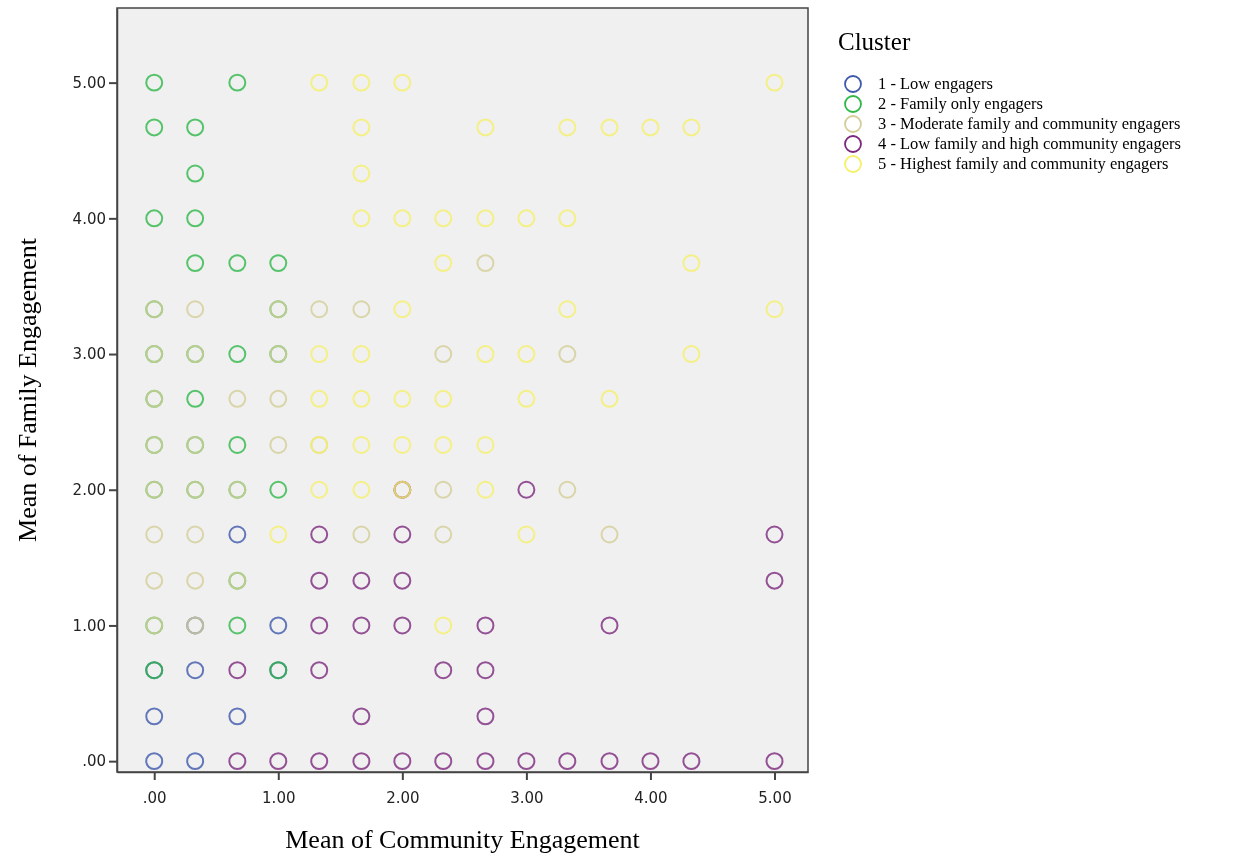 This screenshot has width=1260, height=861. What do you see at coordinates (89, 625) in the screenshot?
I see `y-tick-label: 1.00` at bounding box center [89, 625].